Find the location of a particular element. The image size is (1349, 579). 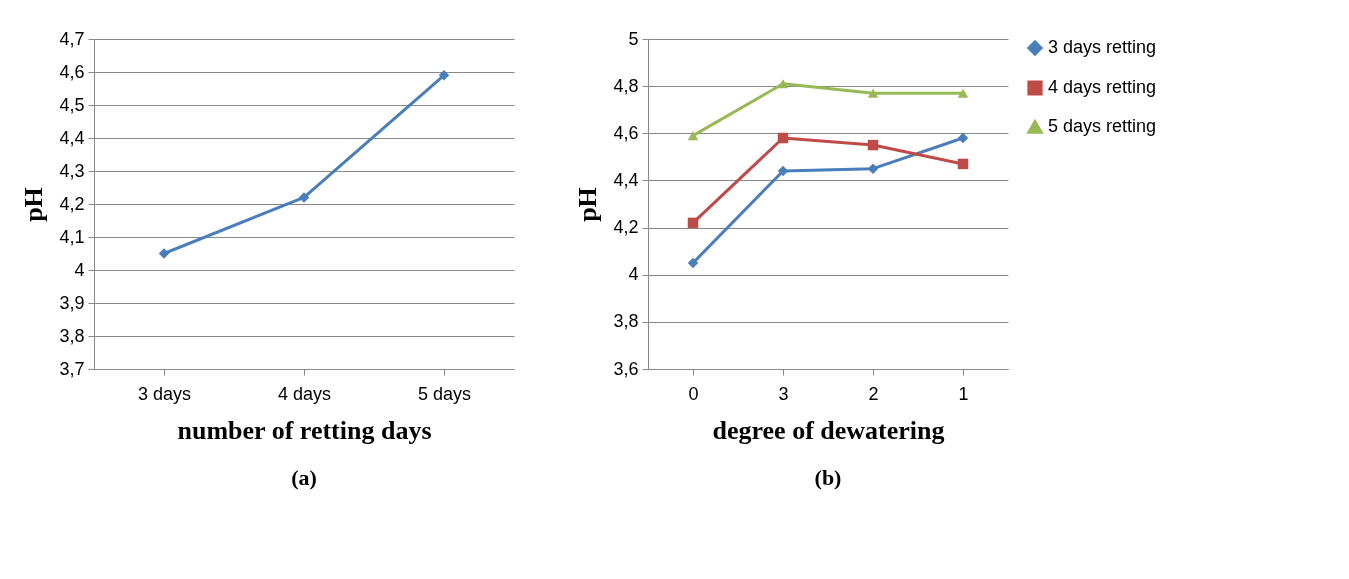

text: (a) is located at coordinates (304, 477).